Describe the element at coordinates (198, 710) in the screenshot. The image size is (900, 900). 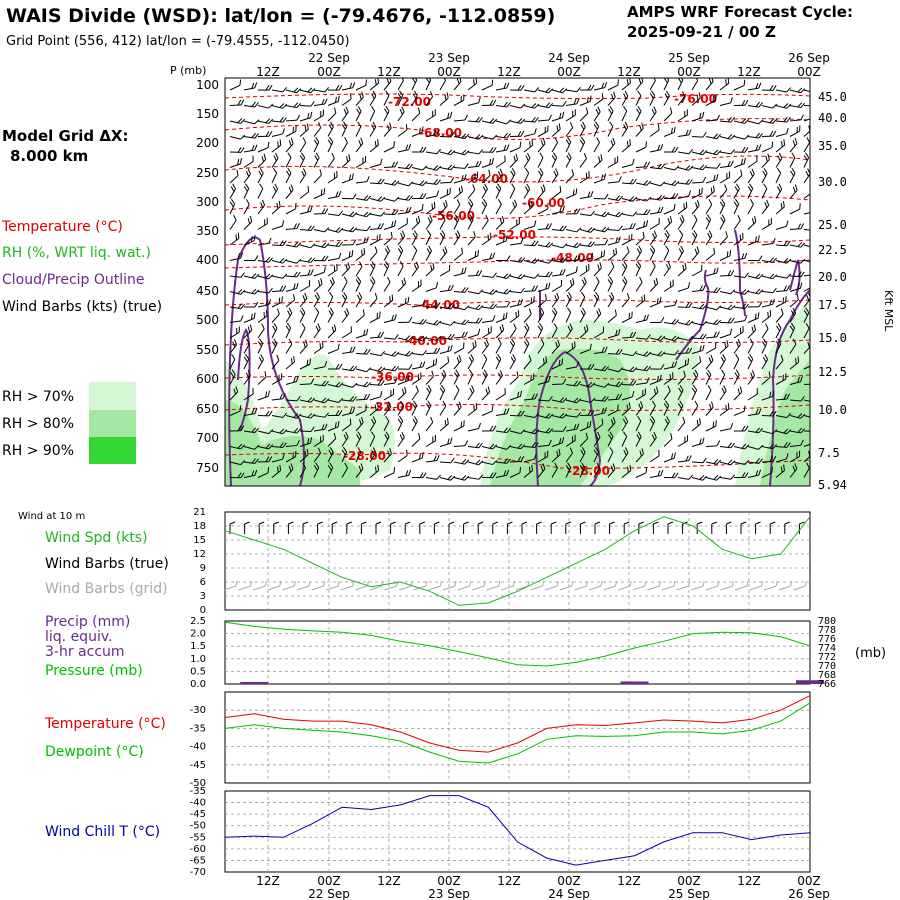
I see `ytick-label: -30` at that location.